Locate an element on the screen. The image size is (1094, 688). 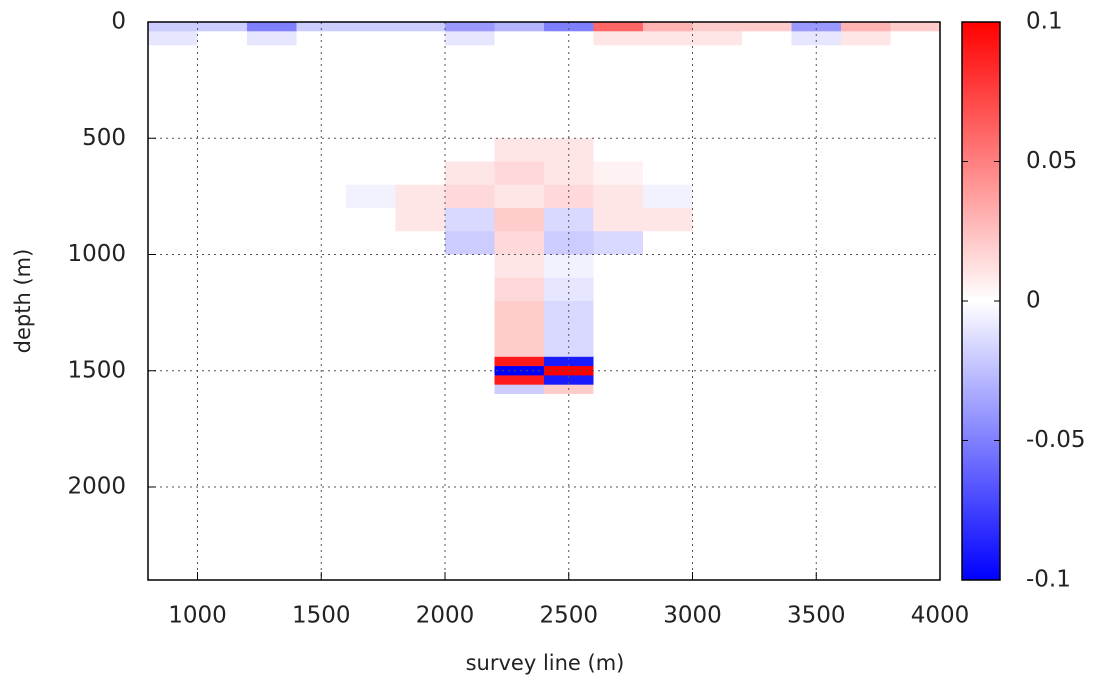
x-tick-label: 2000 is located at coordinates (445, 616).